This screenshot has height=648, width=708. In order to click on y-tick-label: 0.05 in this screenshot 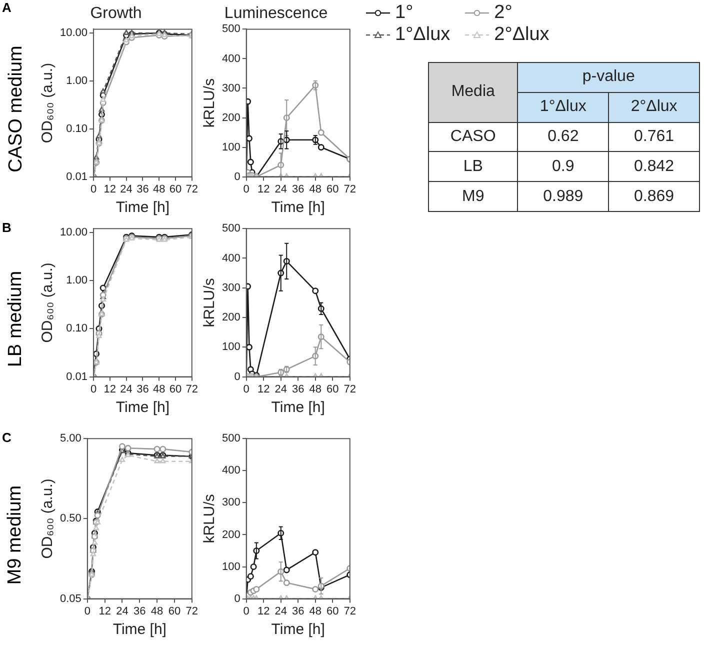, I will do `click(71, 598)`.